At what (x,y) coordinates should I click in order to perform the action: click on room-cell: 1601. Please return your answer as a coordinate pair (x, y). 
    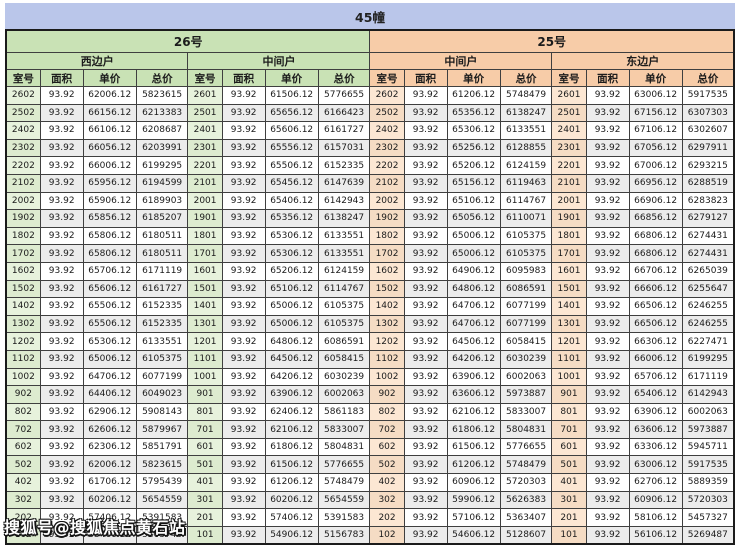
    Looking at the image, I should click on (569, 271).